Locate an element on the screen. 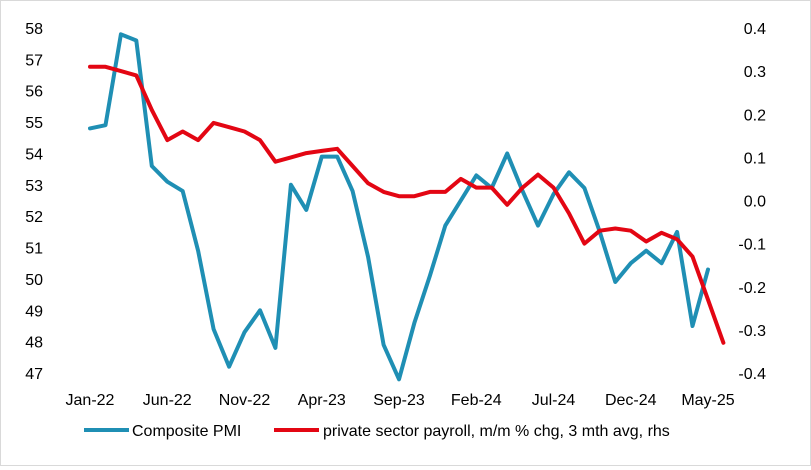  x-tick-label: Apr-23 is located at coordinates (322, 400).